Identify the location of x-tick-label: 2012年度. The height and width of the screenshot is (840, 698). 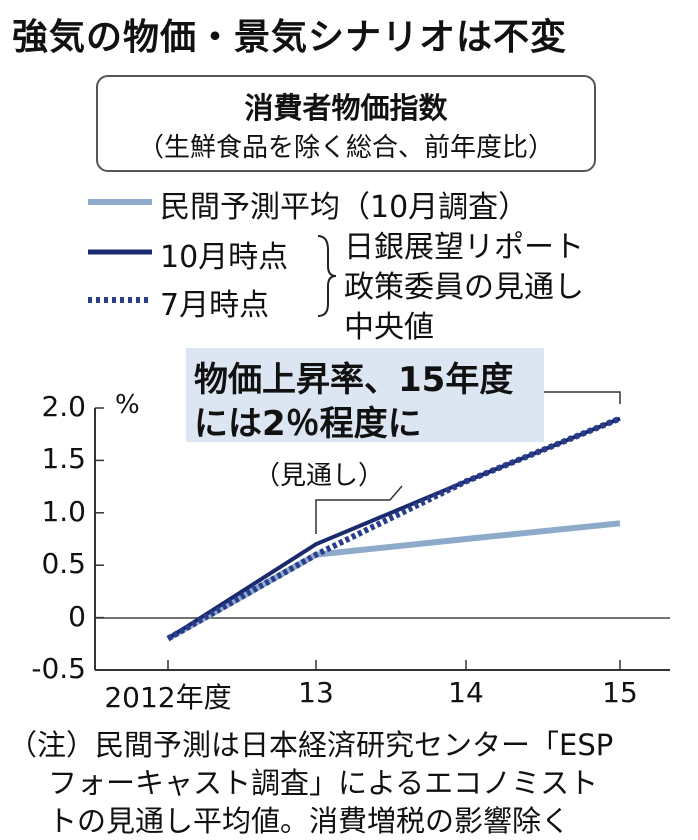
(168, 697).